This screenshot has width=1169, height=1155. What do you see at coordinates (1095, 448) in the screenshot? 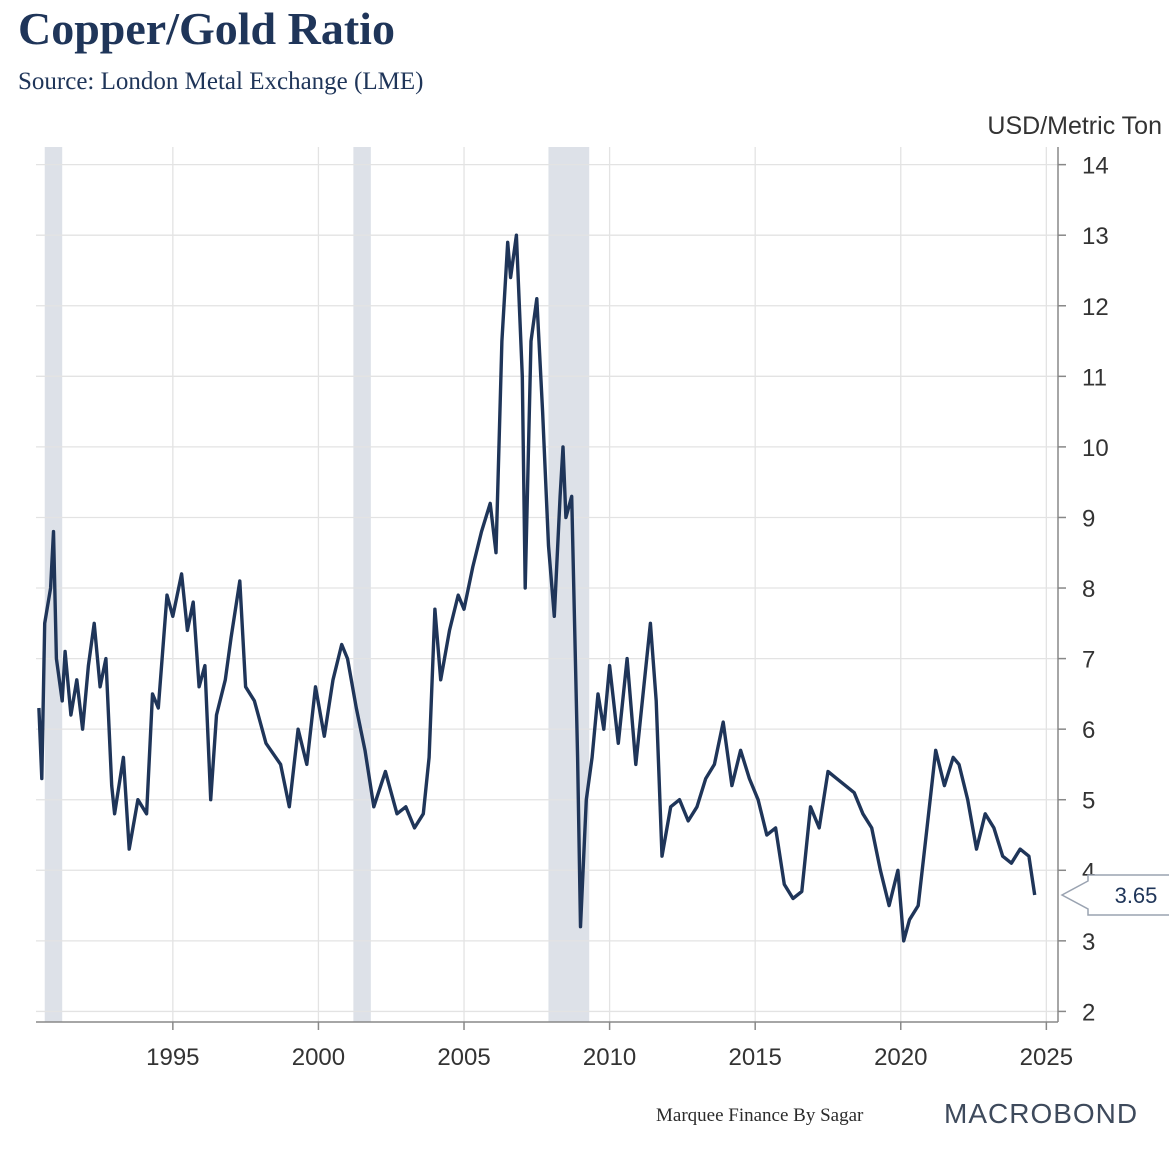
I see `y-tick-label-10: 10` at bounding box center [1095, 448].